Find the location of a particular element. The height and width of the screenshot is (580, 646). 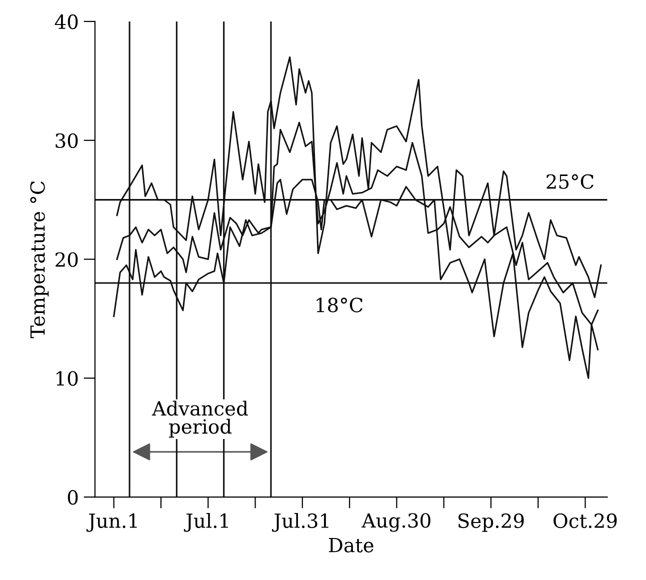

annotation: Advanced period is located at coordinates (200, 419).